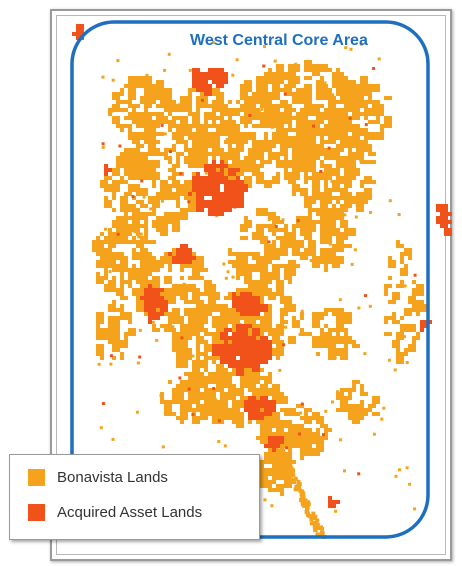 The width and height of the screenshot is (462, 566). What do you see at coordinates (36, 512) in the screenshot?
I see `acquired-swatch` at bounding box center [36, 512].